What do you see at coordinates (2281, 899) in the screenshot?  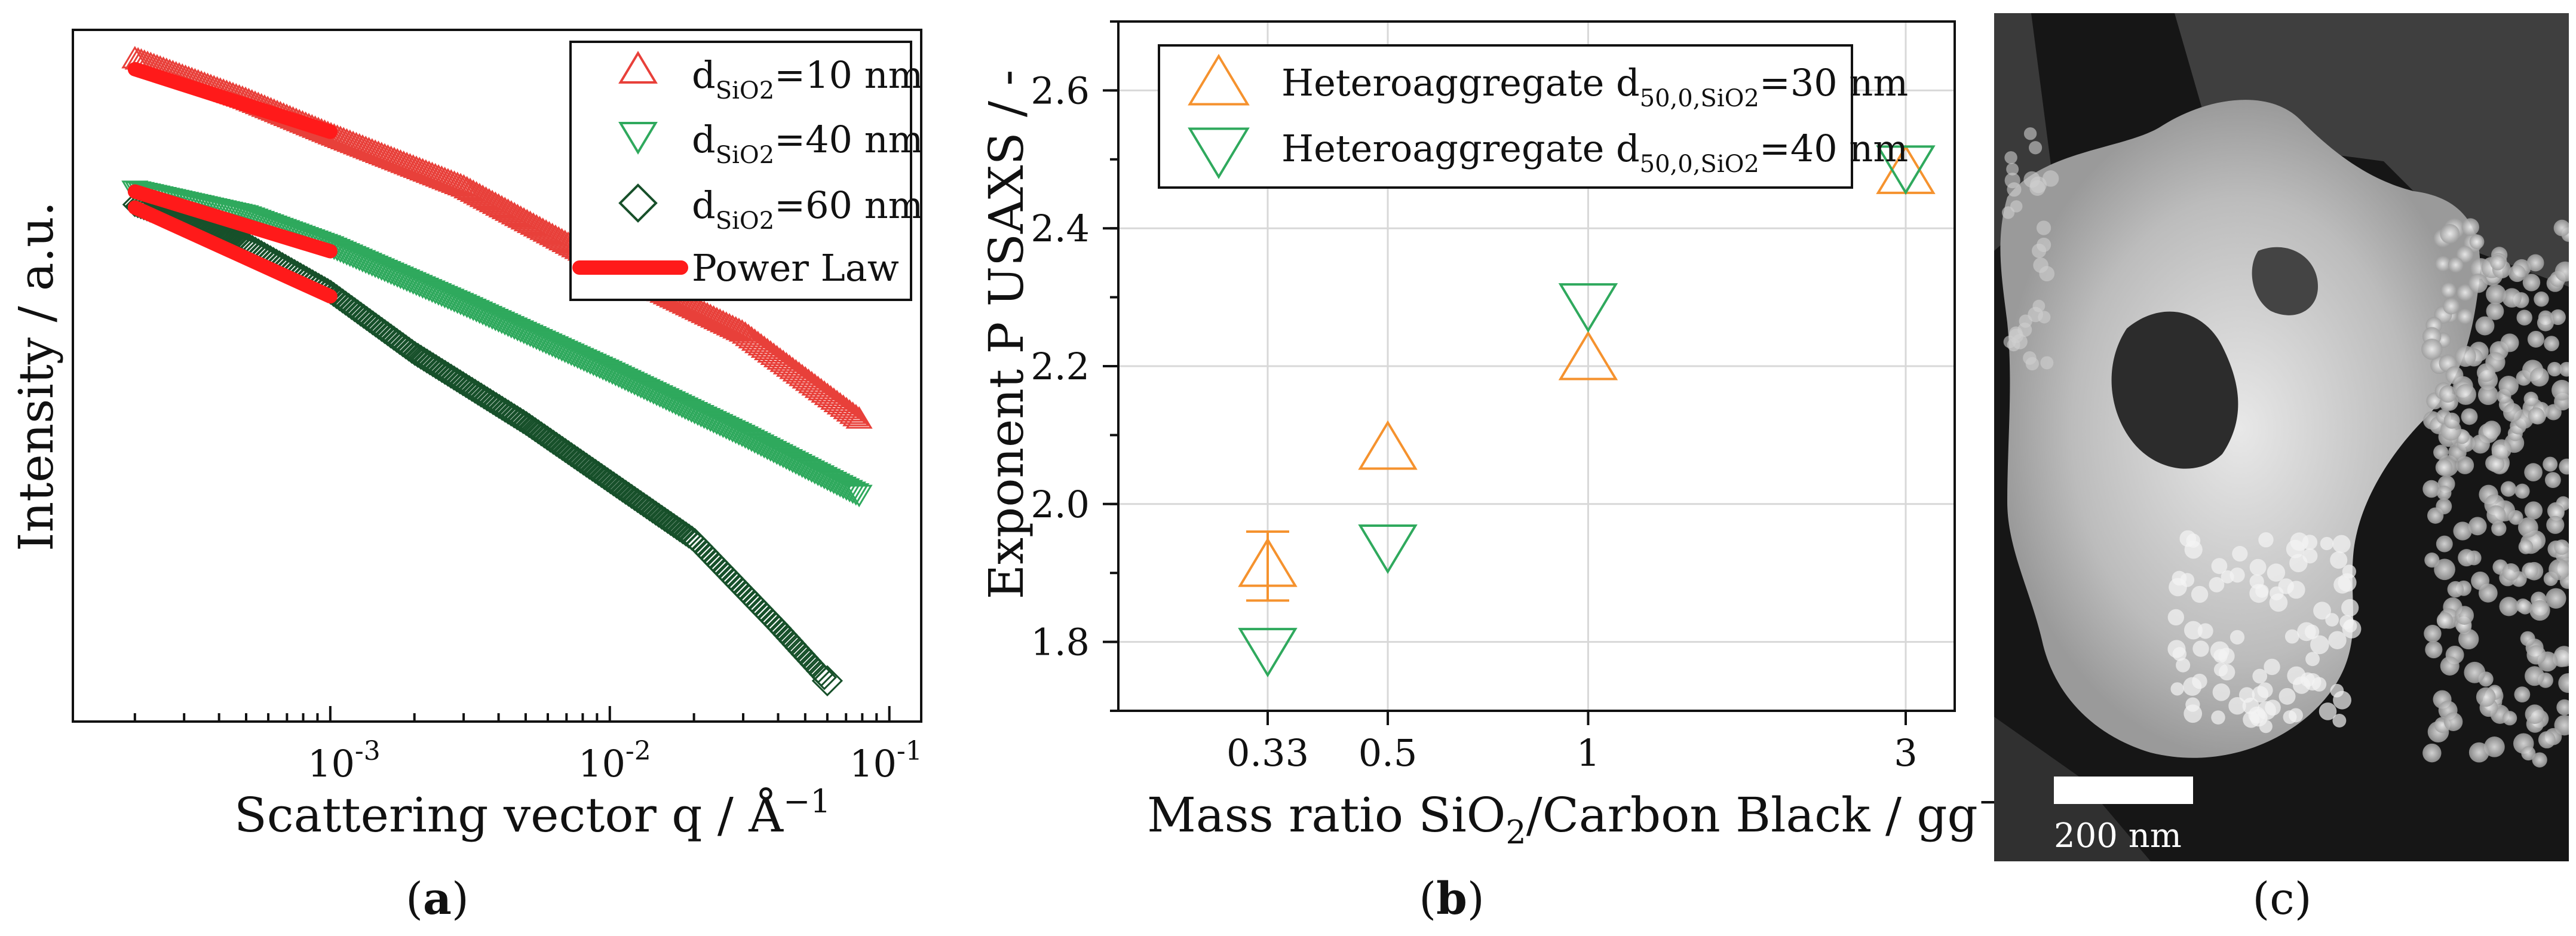 I see `panel-c-label: (c)` at bounding box center [2281, 899].